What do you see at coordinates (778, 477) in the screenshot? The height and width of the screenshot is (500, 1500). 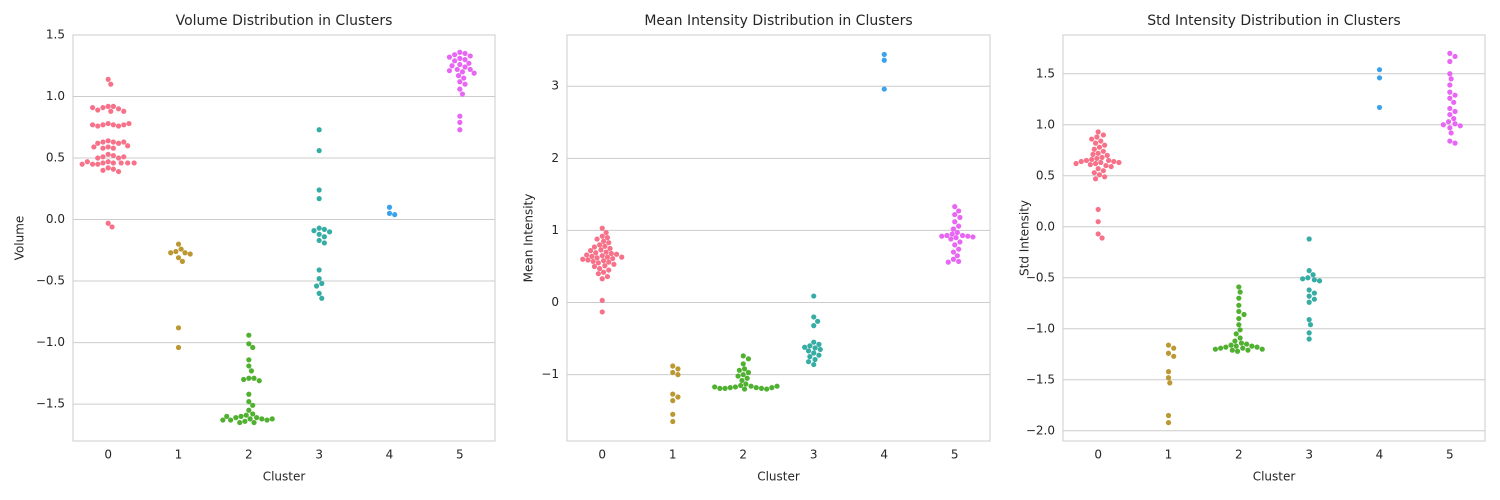 I see `x-axis-label: Cluster` at bounding box center [778, 477].